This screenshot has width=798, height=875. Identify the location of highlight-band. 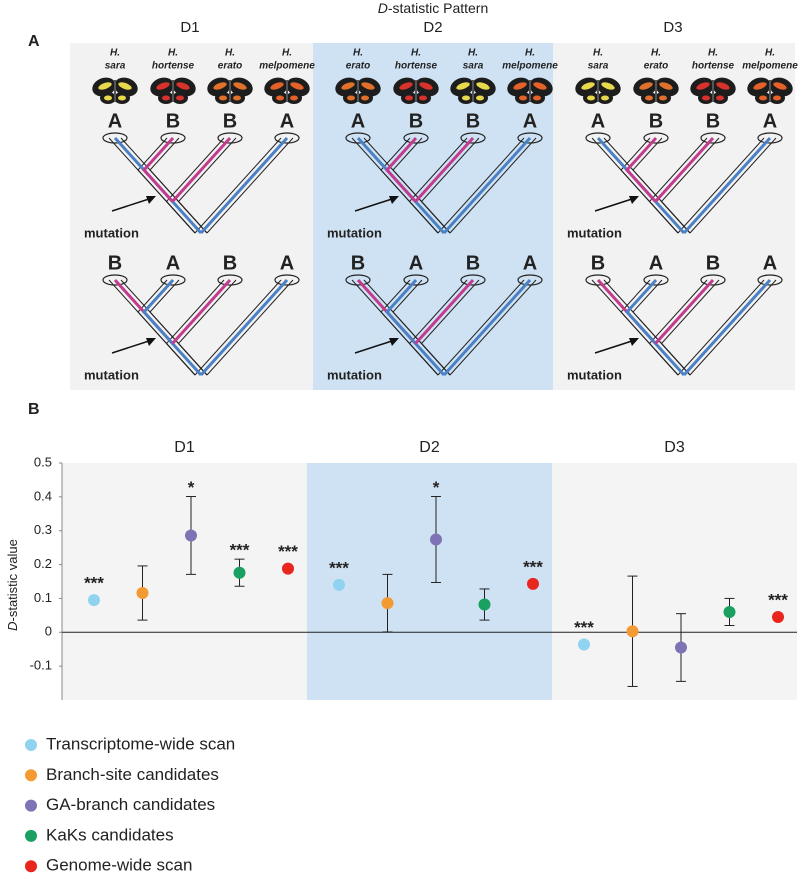
(429, 581).